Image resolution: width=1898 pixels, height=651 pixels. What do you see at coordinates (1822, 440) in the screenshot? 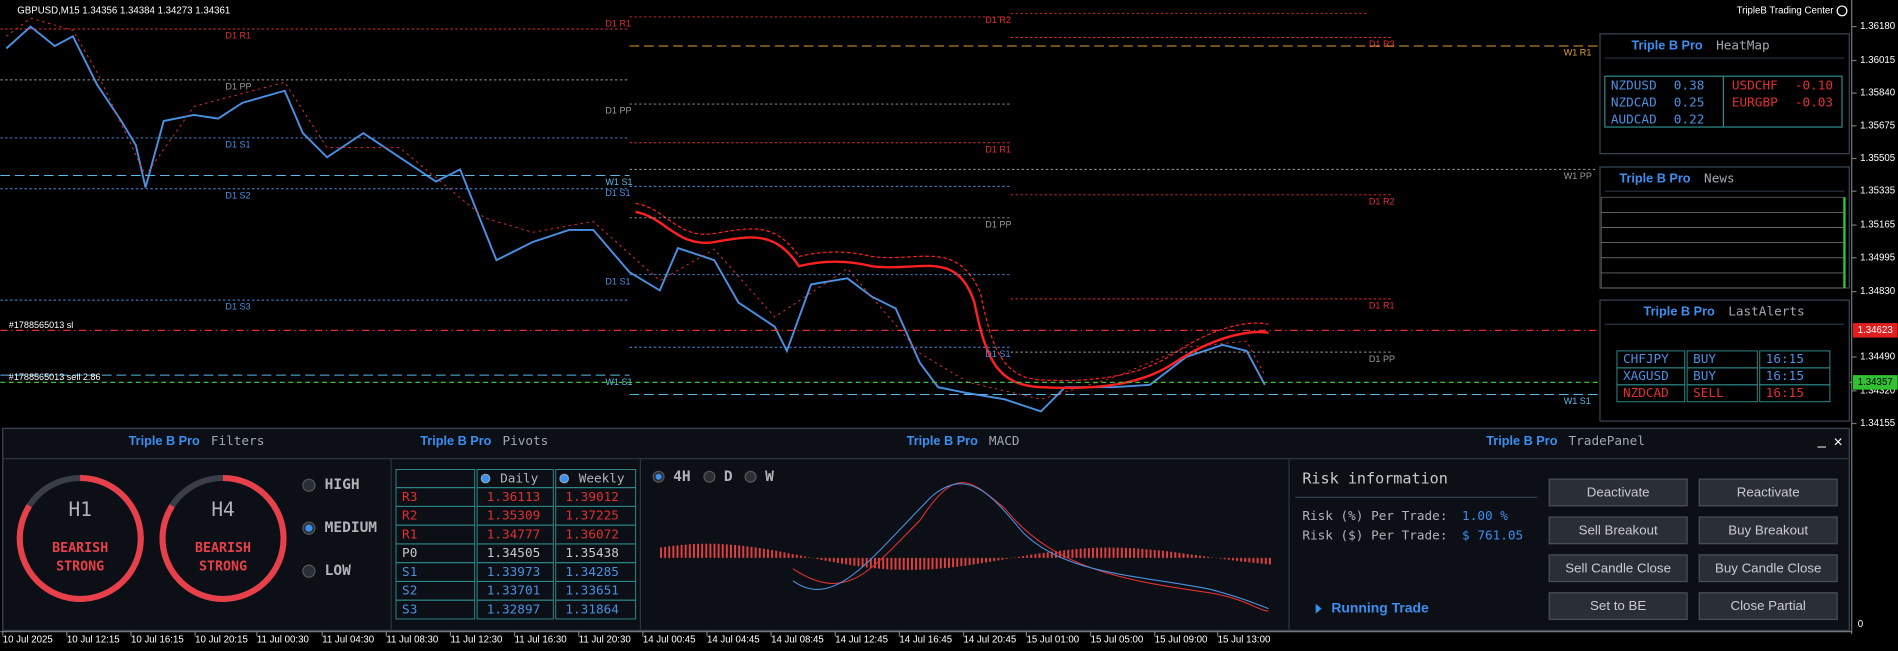
I see `minimize-button: _` at bounding box center [1822, 440].